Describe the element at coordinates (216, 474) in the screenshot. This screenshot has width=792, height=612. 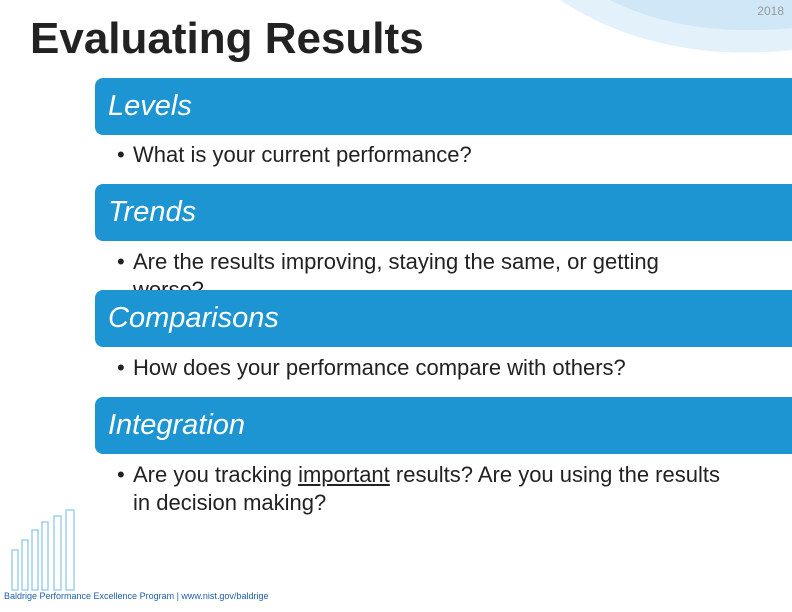
I see `bullet-text: Are you tracking` at that location.